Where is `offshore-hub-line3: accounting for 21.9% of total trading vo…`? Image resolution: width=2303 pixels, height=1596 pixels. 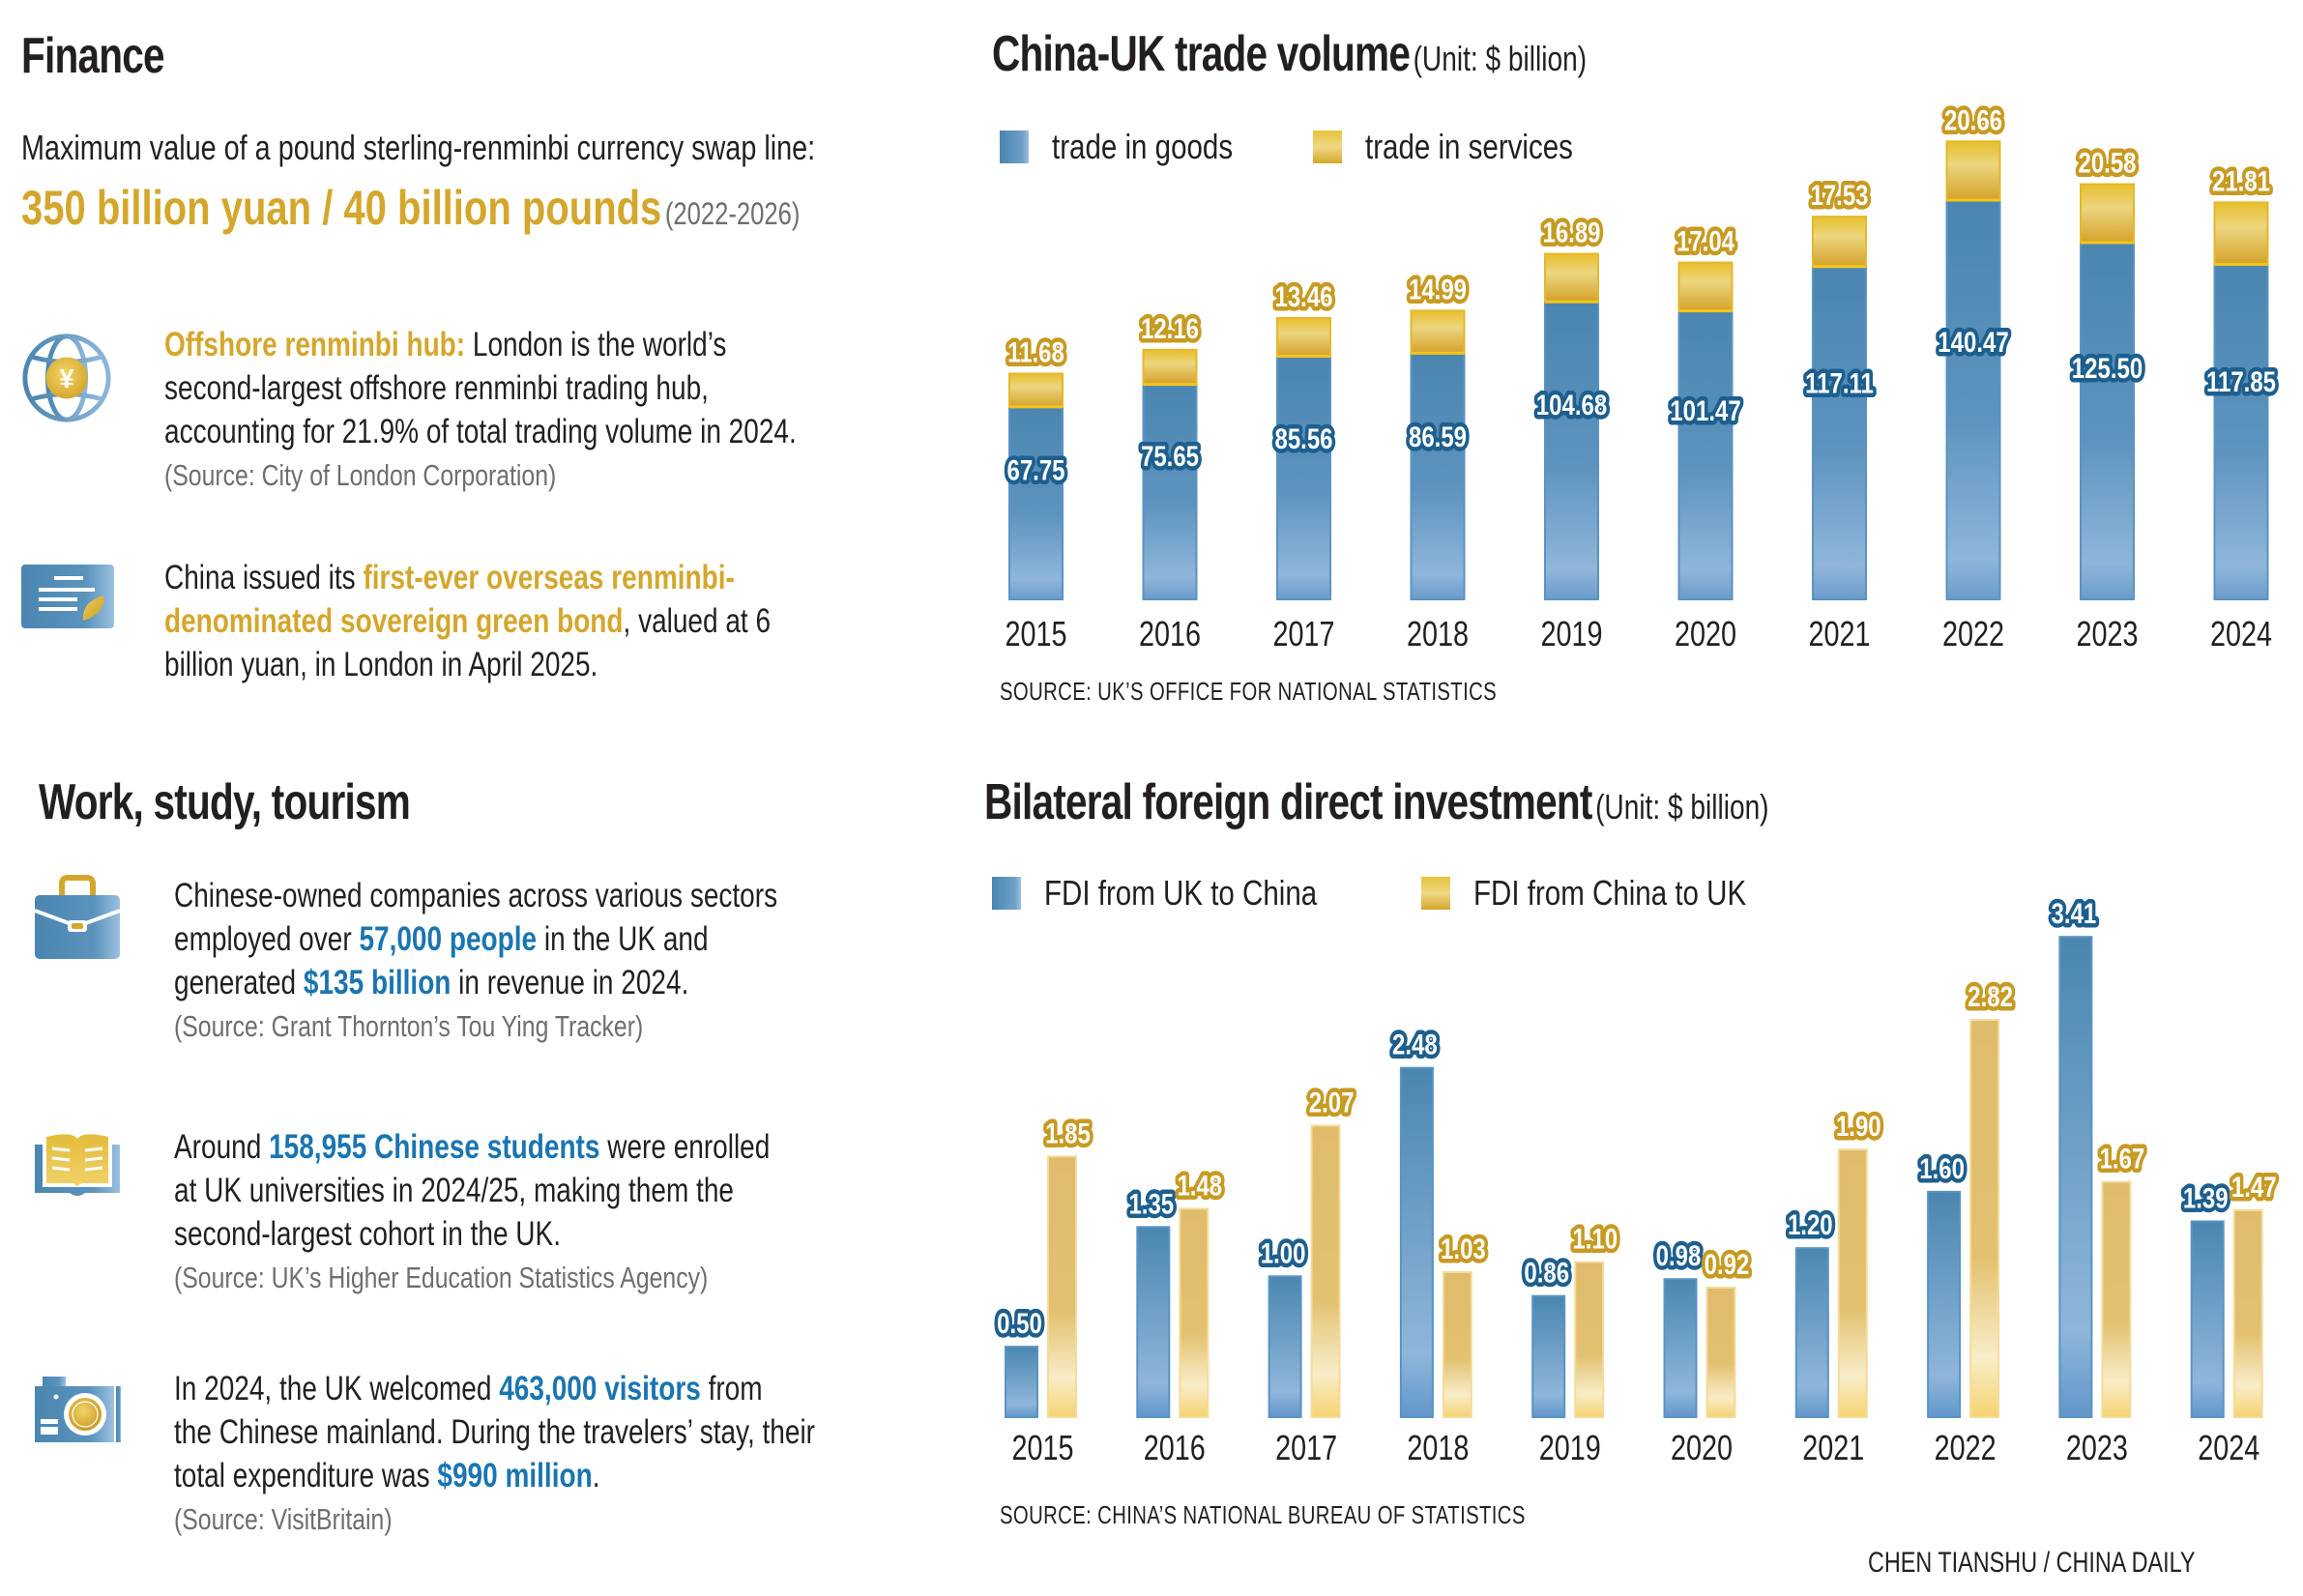 offshore-hub-line3: accounting for 21.9% of total trading vo… is located at coordinates (480, 431).